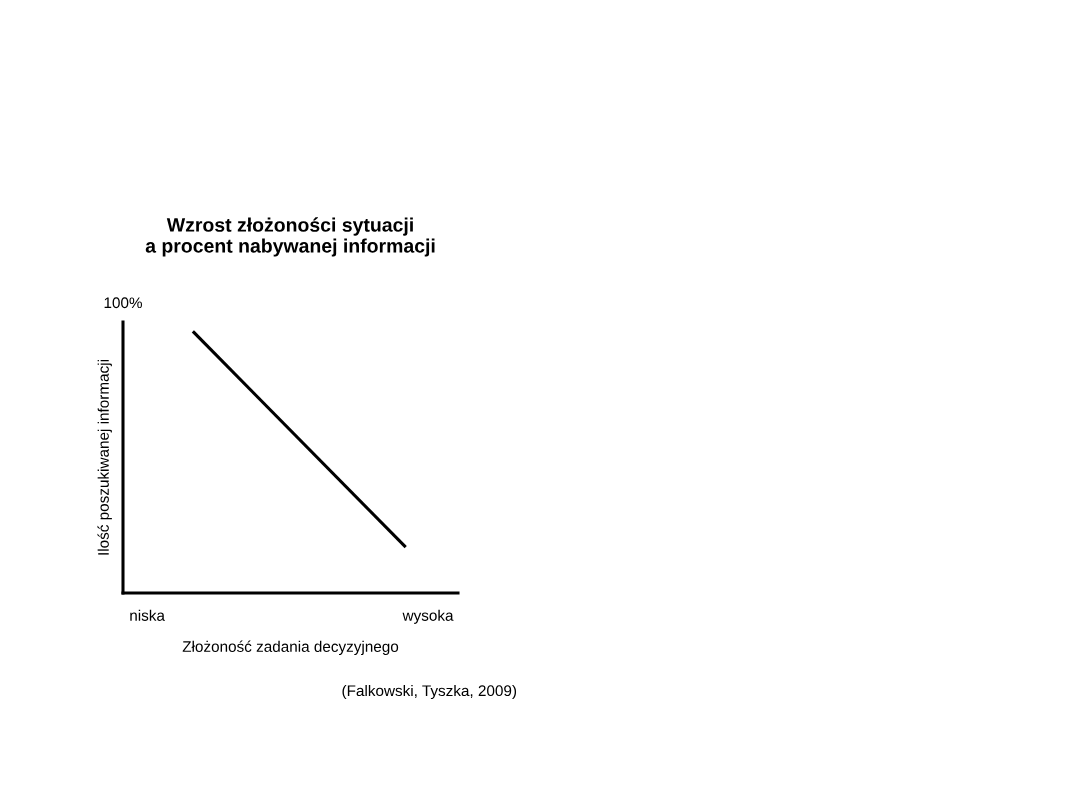 This screenshot has height=810, width=1080. What do you see at coordinates (147, 615) in the screenshot?
I see `x-tick-label: niska` at bounding box center [147, 615].